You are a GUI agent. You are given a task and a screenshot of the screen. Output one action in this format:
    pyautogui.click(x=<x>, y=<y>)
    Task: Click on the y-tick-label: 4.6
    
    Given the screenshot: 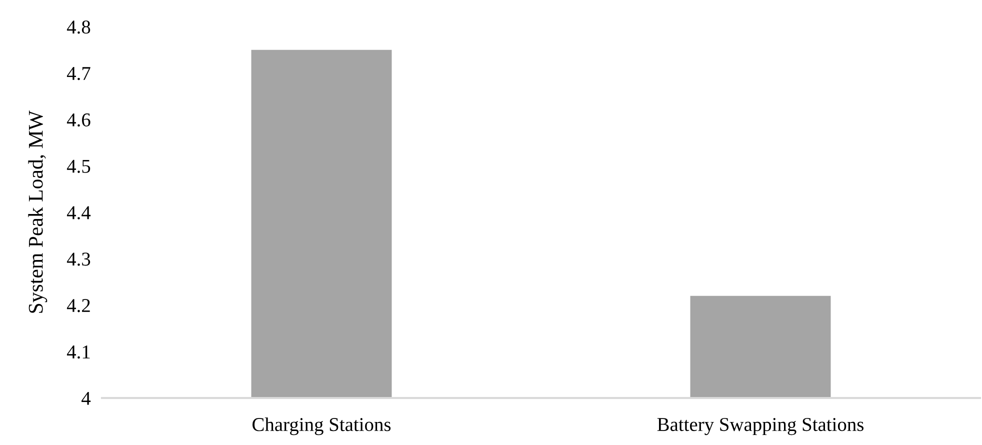 What is the action you would take?
    pyautogui.click(x=78, y=120)
    